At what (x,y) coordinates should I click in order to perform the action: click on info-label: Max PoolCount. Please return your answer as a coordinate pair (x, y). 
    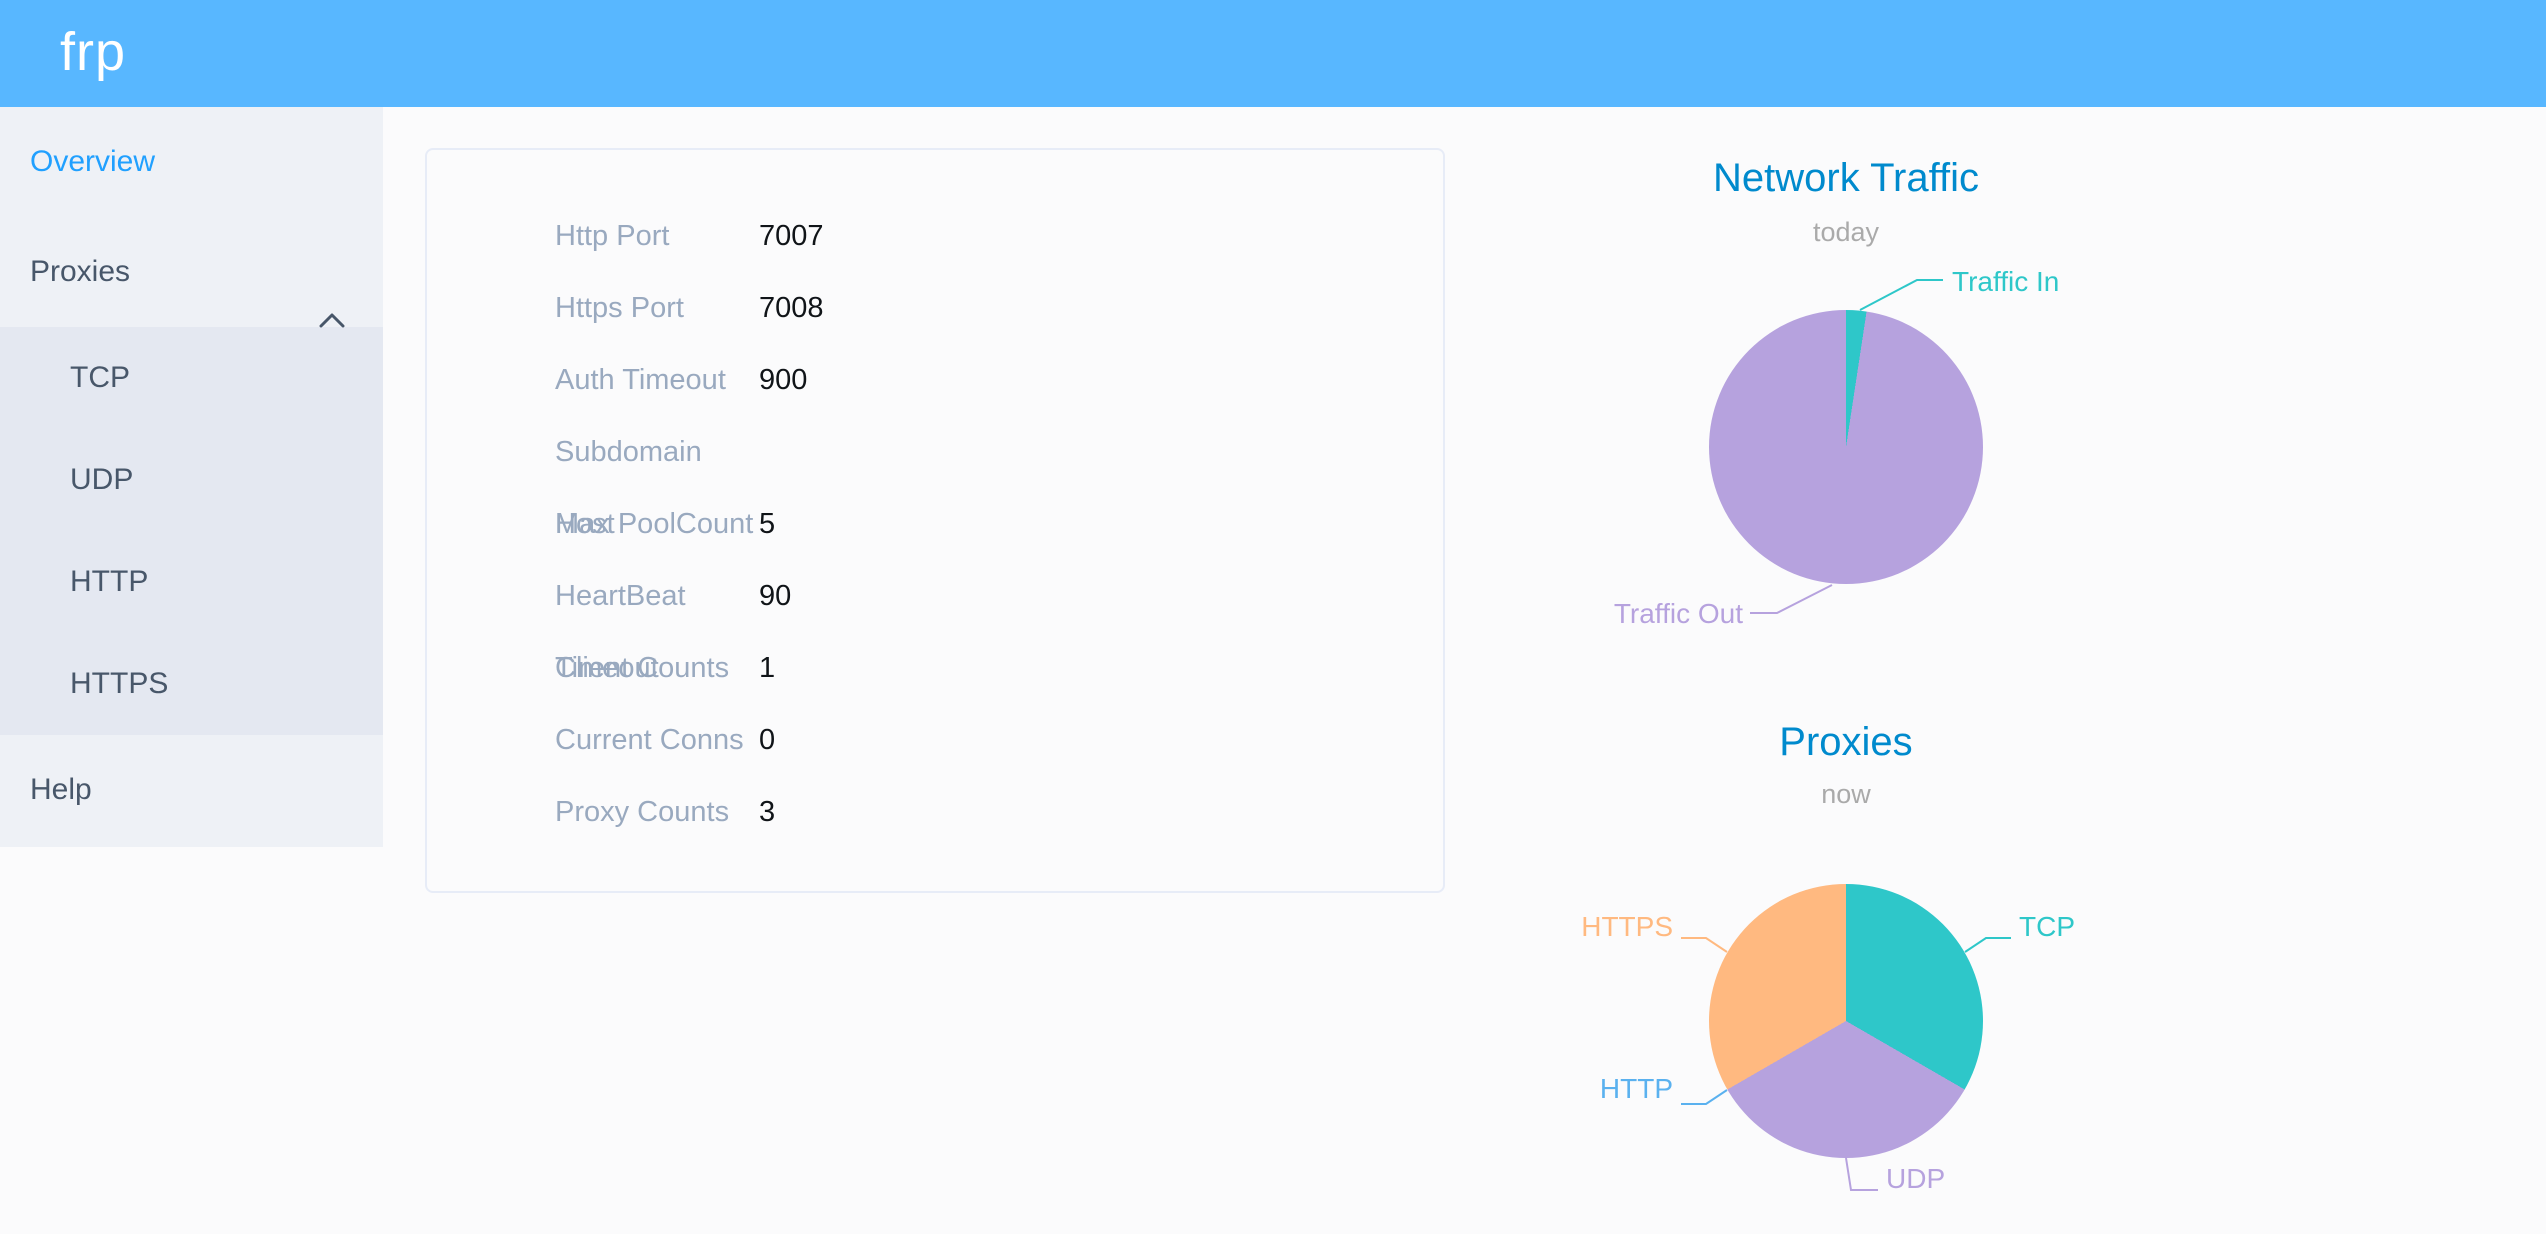
    Looking at the image, I should click on (654, 524).